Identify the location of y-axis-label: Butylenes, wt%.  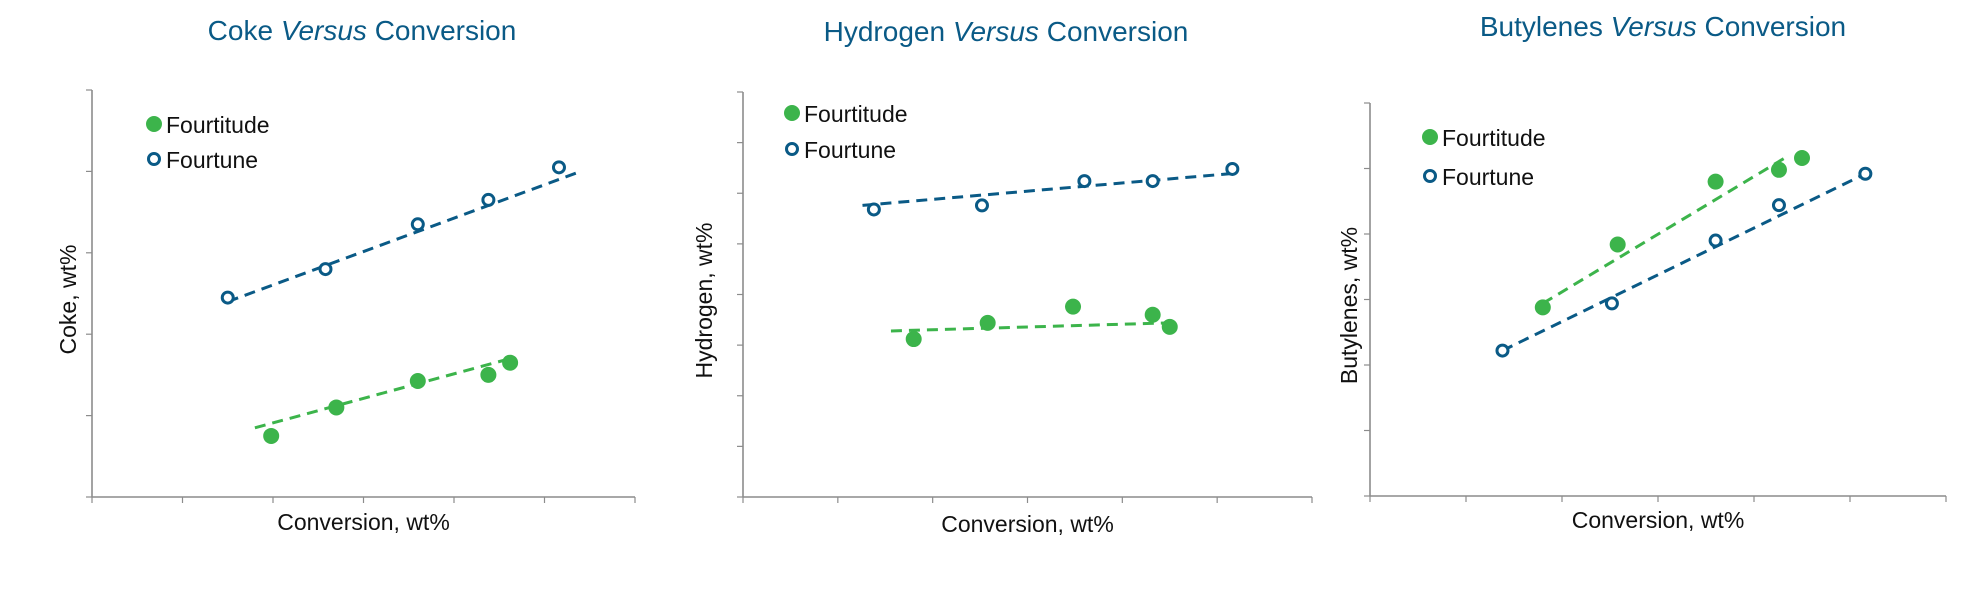
(1349, 305).